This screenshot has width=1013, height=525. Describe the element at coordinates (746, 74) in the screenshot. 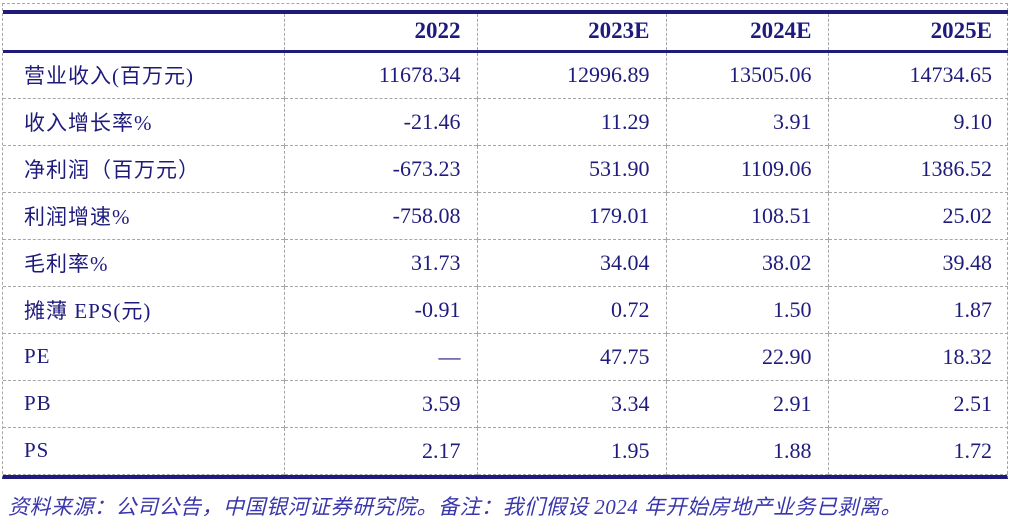

I see `value-cell: 13505.06` at that location.